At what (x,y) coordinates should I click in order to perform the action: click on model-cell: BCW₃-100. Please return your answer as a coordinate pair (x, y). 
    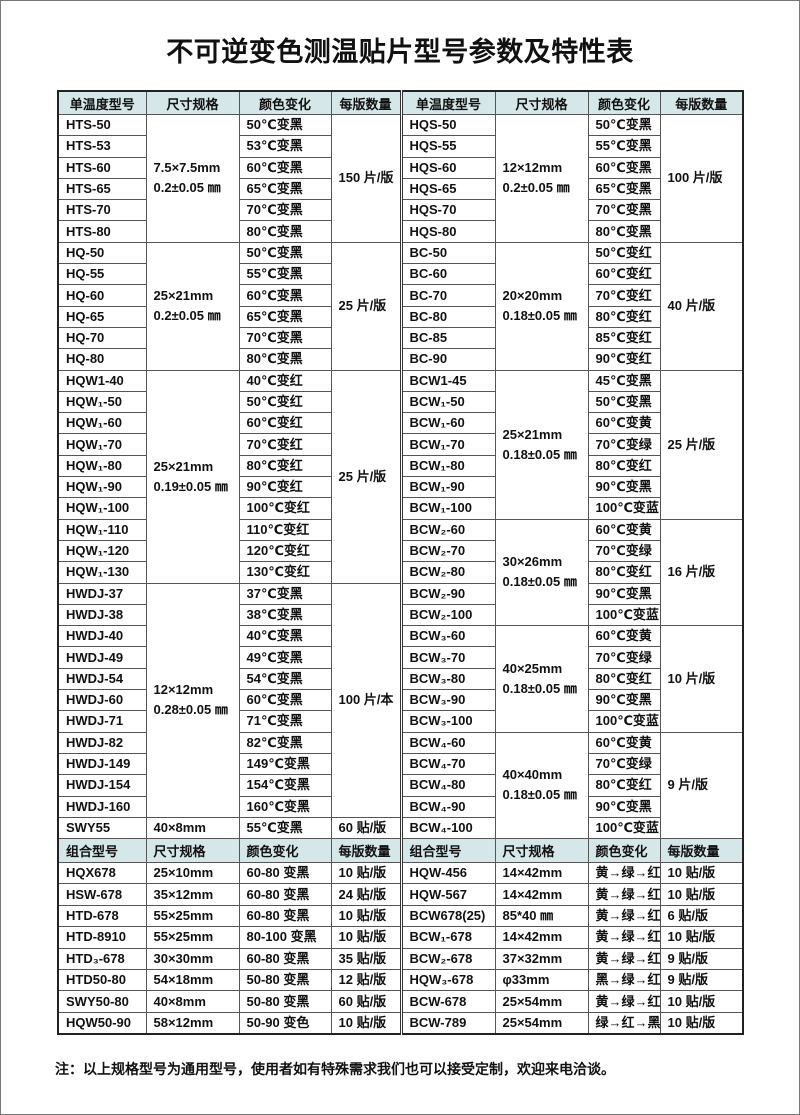
    Looking at the image, I should click on (447, 721).